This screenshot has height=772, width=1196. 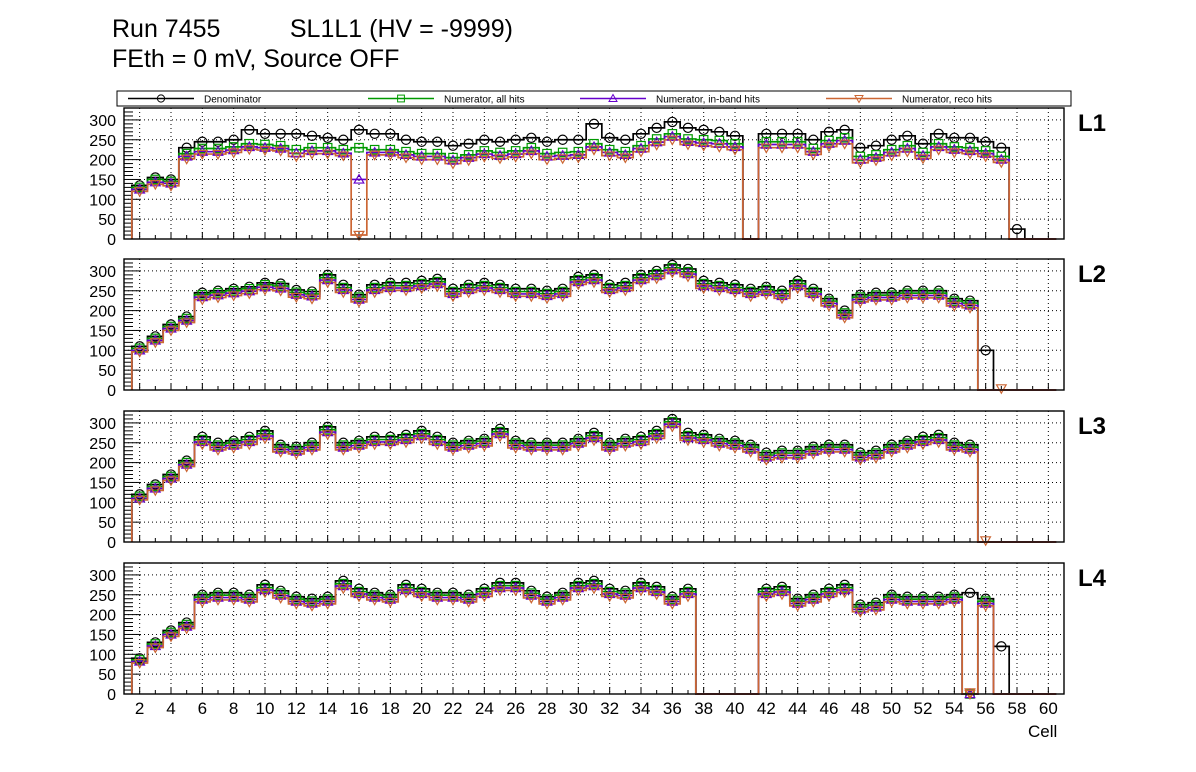 I want to click on x-tick-label: 42, so click(x=766, y=708).